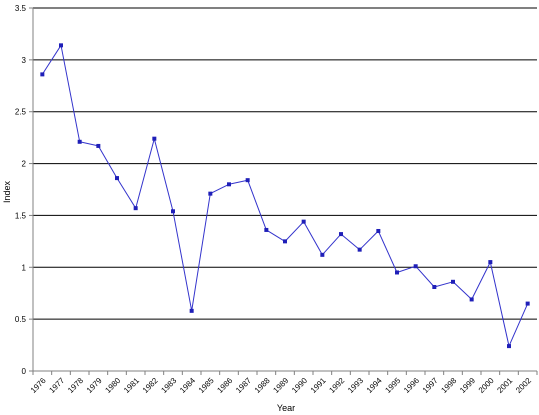 This screenshot has width=539, height=415. I want to click on x-tick-label: 1994, so click(374, 385).